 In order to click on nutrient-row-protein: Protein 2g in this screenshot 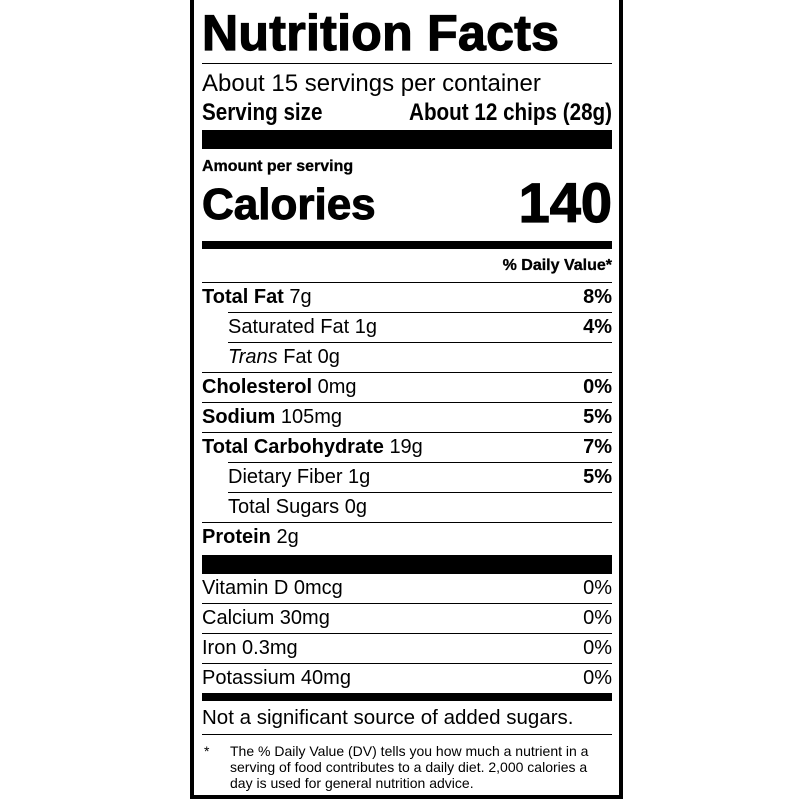, I will do `click(407, 537)`.